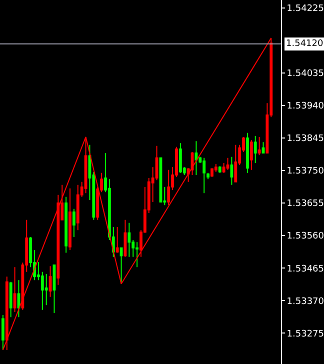 The width and height of the screenshot is (324, 364). What do you see at coordinates (305, 237) in the screenshot?
I see `y-tick-label: 1.53560` at bounding box center [305, 237].